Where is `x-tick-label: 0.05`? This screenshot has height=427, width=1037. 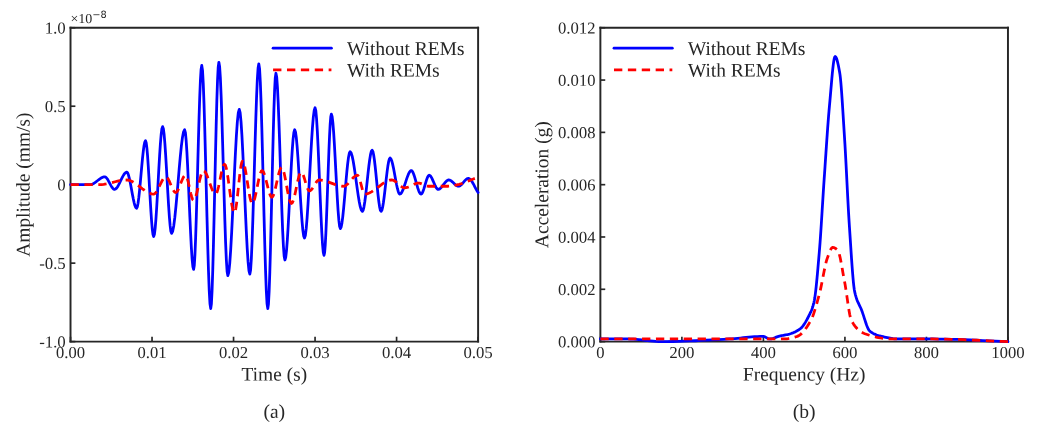
x-tick-label: 0.05 is located at coordinates (478, 352).